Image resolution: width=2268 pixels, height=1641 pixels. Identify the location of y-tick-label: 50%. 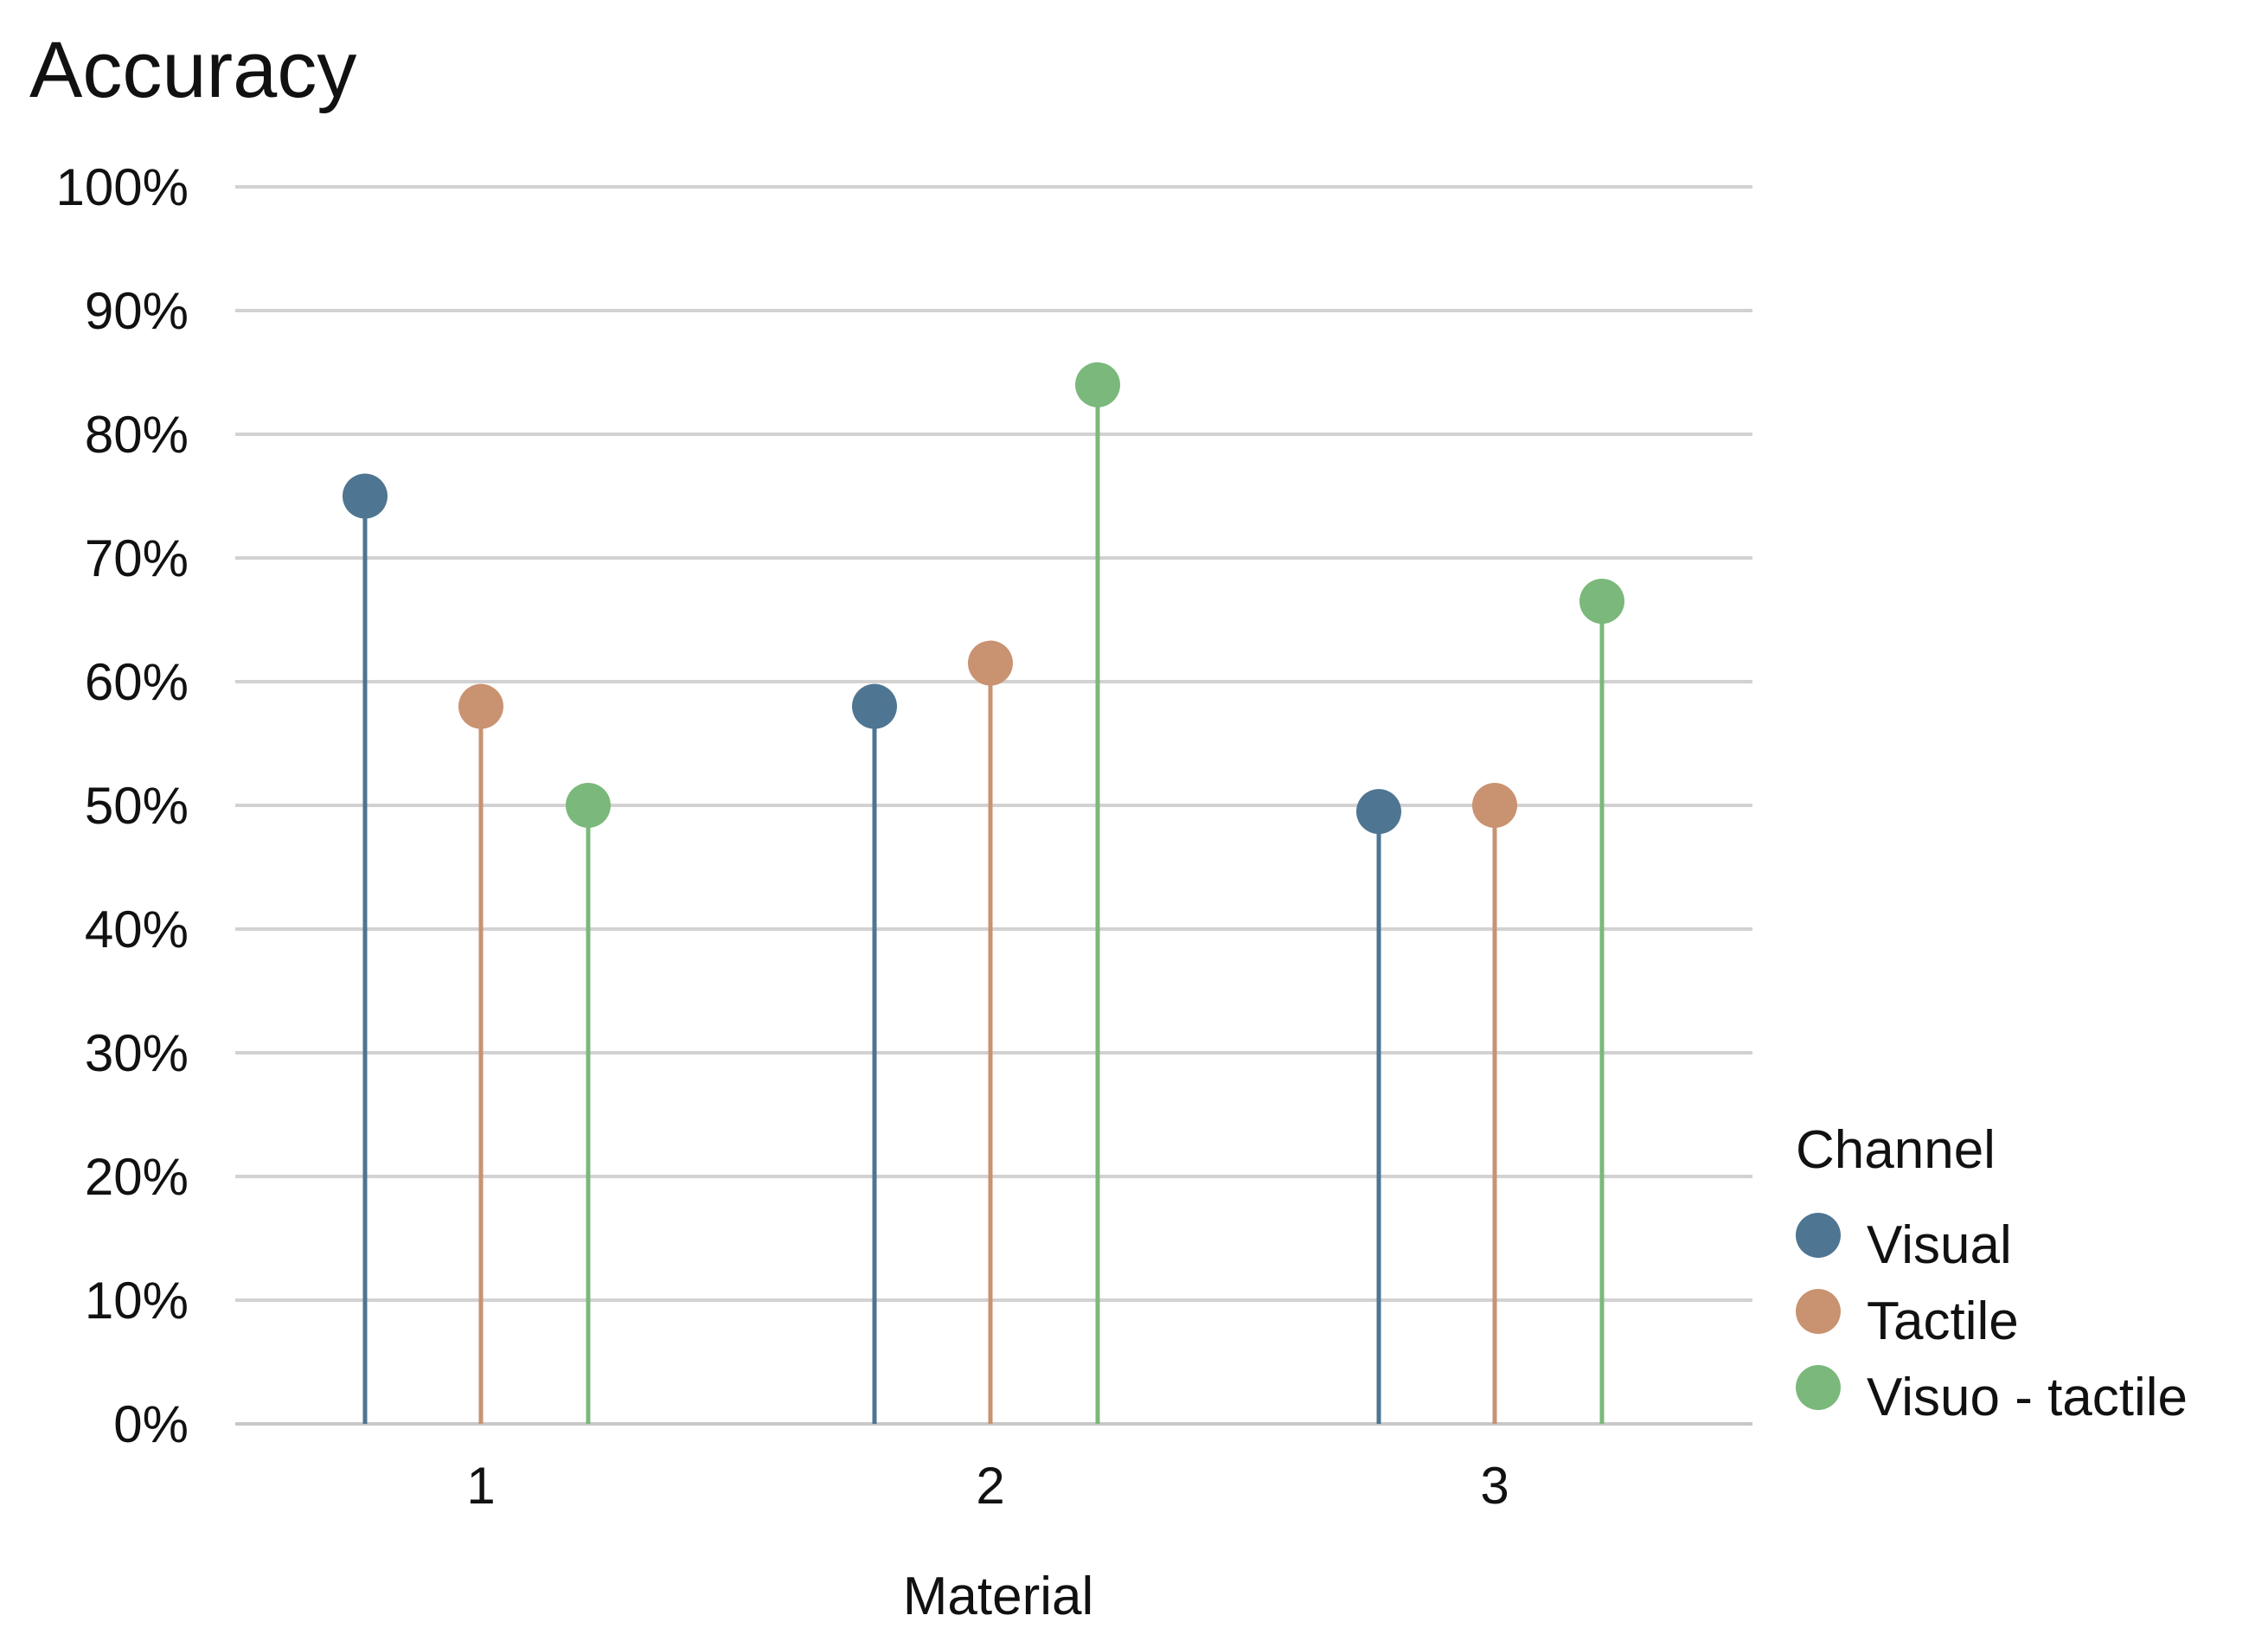
(137, 806).